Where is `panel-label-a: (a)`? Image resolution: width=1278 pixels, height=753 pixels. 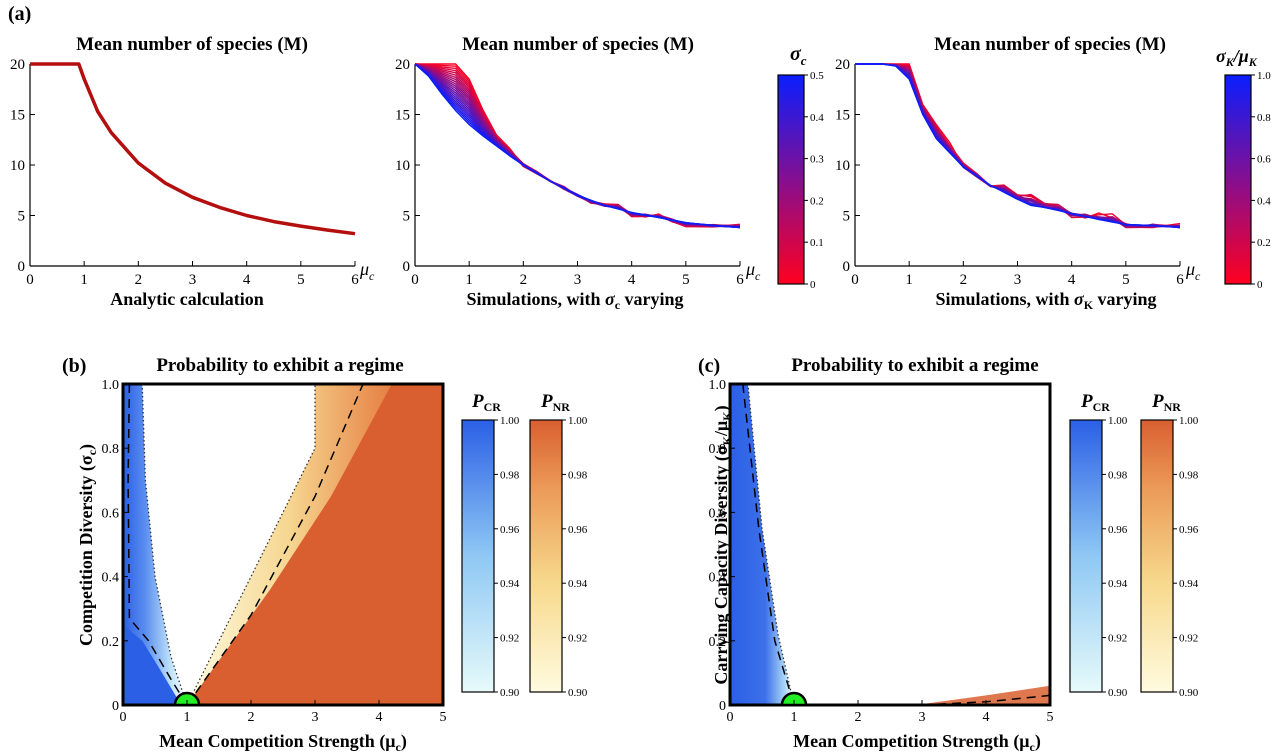
panel-label-a: (a) is located at coordinates (19, 14).